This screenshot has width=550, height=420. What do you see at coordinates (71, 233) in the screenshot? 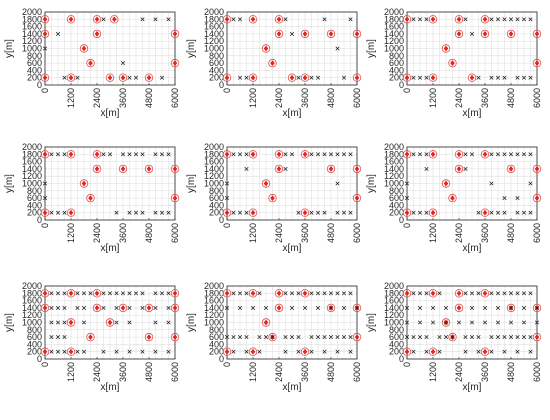
I see `x-tick-label: 1200` at bounding box center [71, 233].